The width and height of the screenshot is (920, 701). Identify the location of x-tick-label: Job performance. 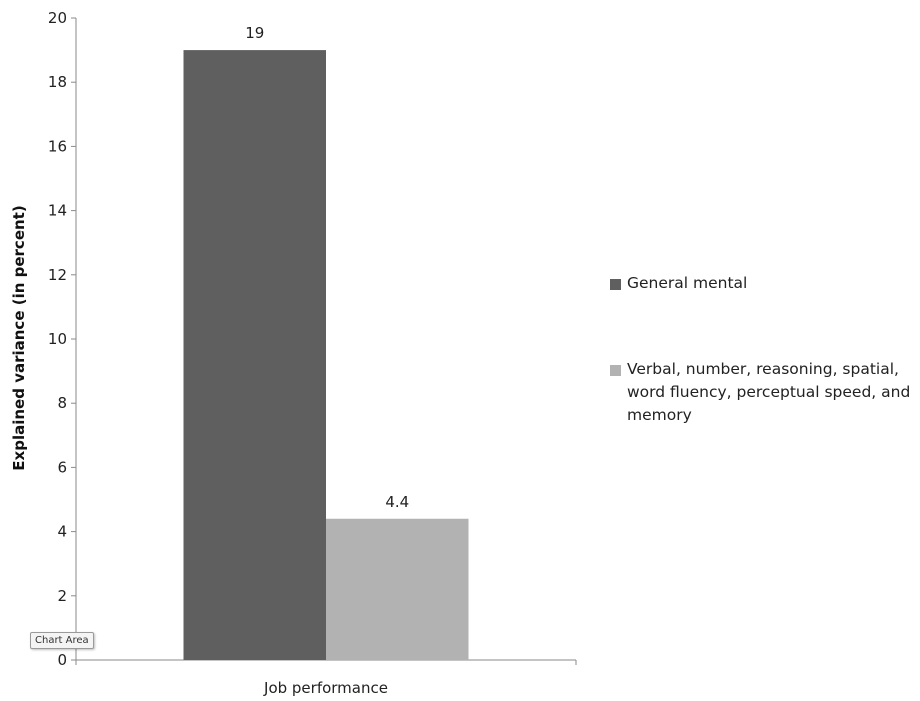
(325, 688).